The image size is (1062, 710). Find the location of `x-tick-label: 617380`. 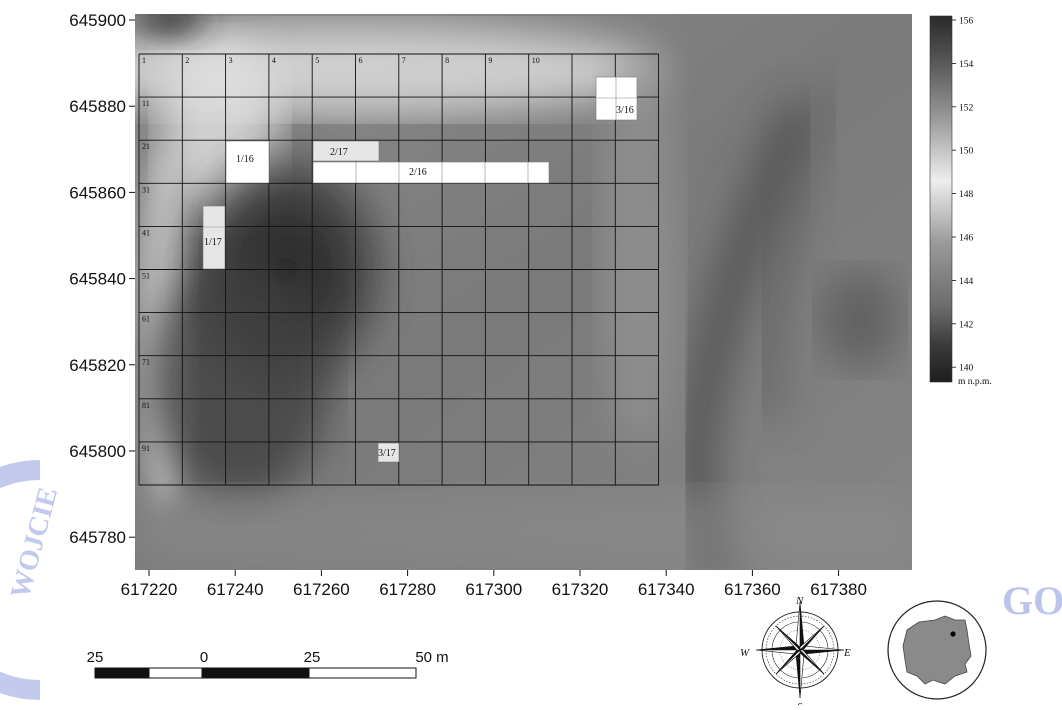

x-tick-label: 617380 is located at coordinates (838, 589).